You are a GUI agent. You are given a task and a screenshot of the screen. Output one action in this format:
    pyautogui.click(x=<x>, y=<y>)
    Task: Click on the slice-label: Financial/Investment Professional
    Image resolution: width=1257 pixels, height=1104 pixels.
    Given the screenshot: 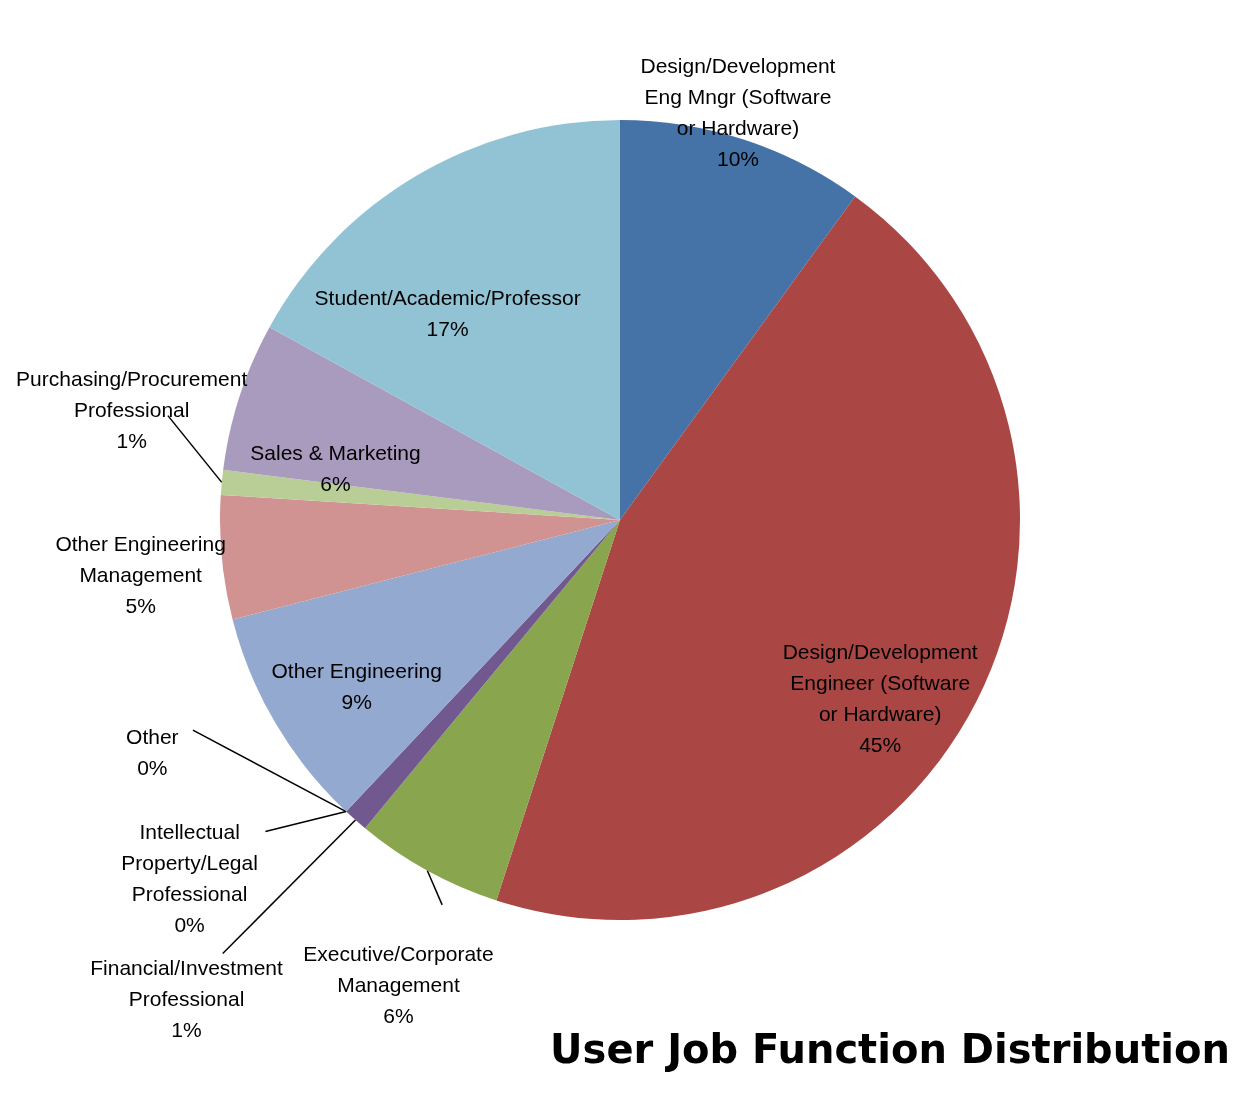 What is the action you would take?
    pyautogui.click(x=186, y=982)
    